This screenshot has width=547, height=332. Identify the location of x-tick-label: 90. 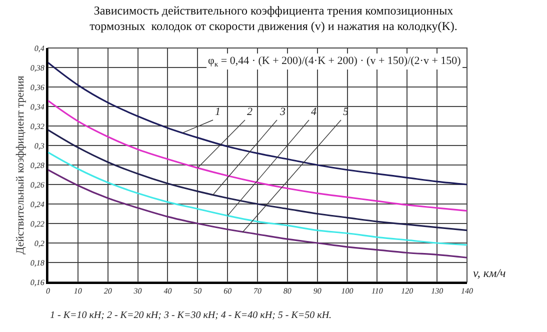
(317, 291).